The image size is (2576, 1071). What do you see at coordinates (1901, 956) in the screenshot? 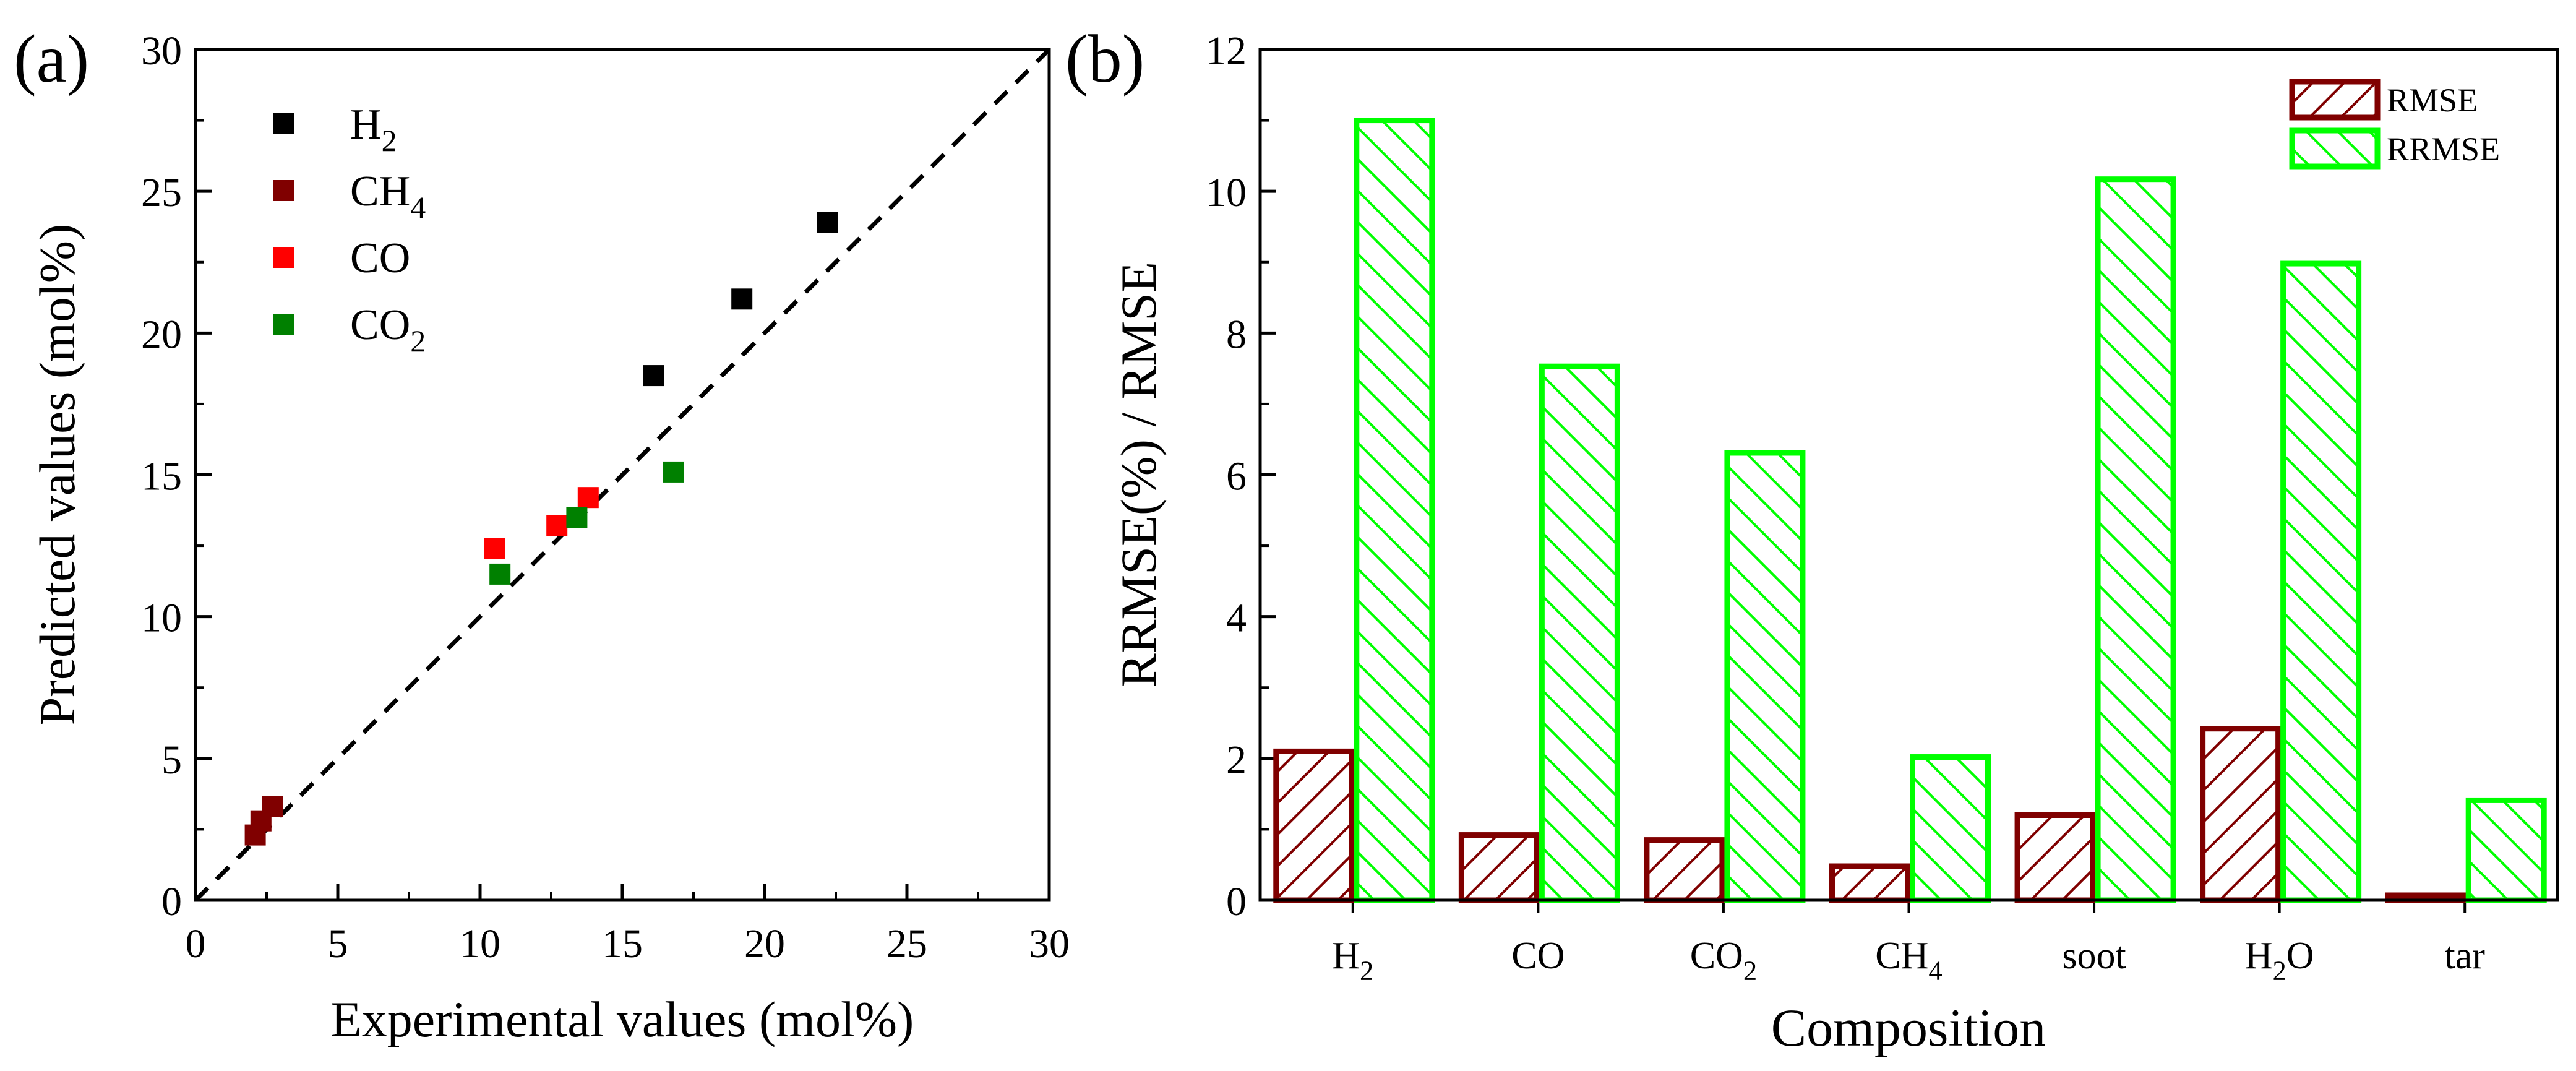
I see `category-label-main: CH` at bounding box center [1901, 956].